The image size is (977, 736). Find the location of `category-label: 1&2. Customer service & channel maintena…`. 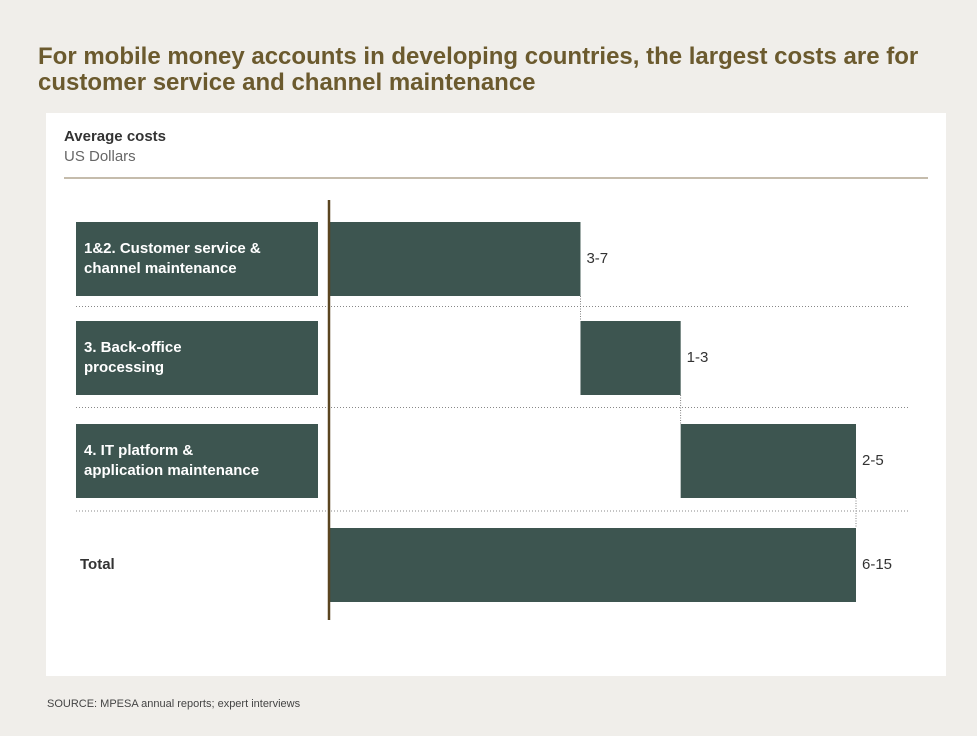

category-label: 1&2. Customer service & channel maintena… is located at coordinates (197, 259).